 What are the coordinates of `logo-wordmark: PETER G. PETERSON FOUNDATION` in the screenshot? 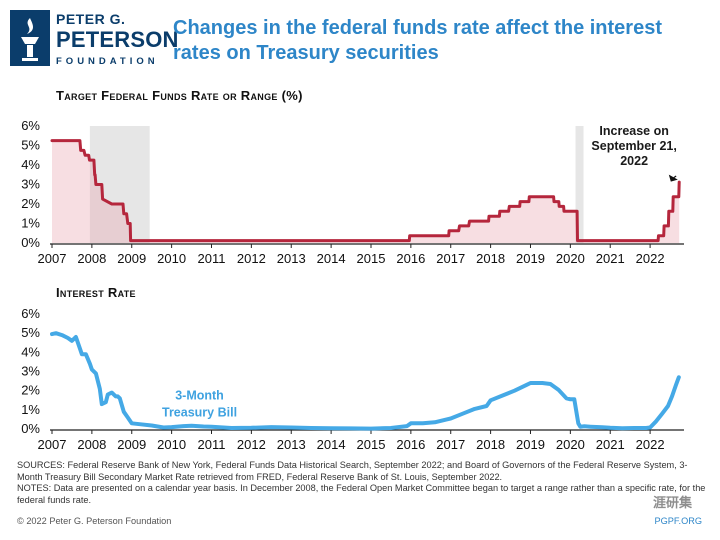 It's located at (117, 39).